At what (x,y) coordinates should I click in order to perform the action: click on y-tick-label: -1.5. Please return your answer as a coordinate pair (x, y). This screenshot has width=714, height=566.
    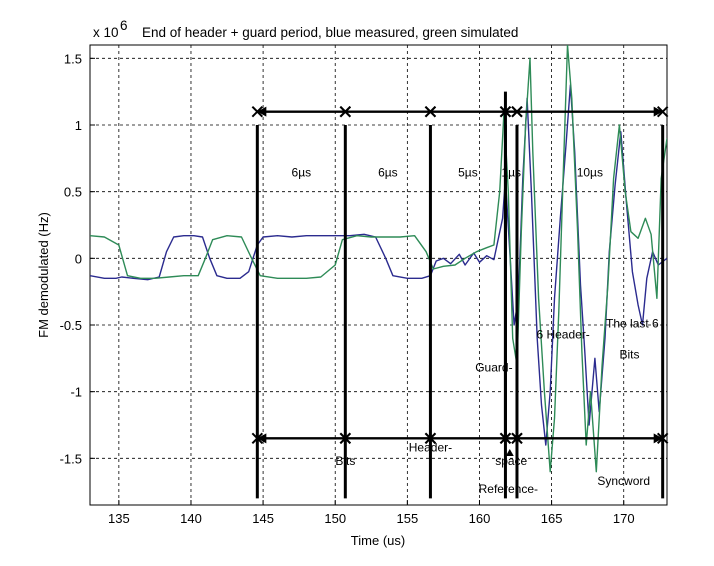
    Looking at the image, I should click on (71, 458).